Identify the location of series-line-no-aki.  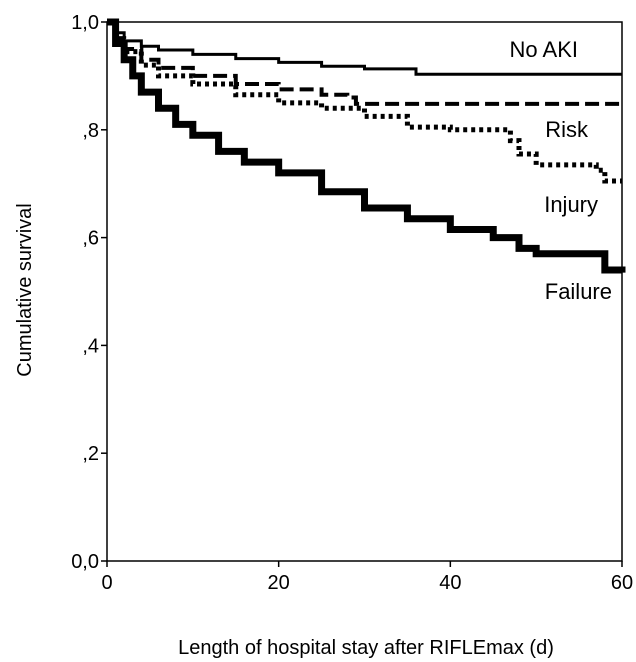
(364, 48).